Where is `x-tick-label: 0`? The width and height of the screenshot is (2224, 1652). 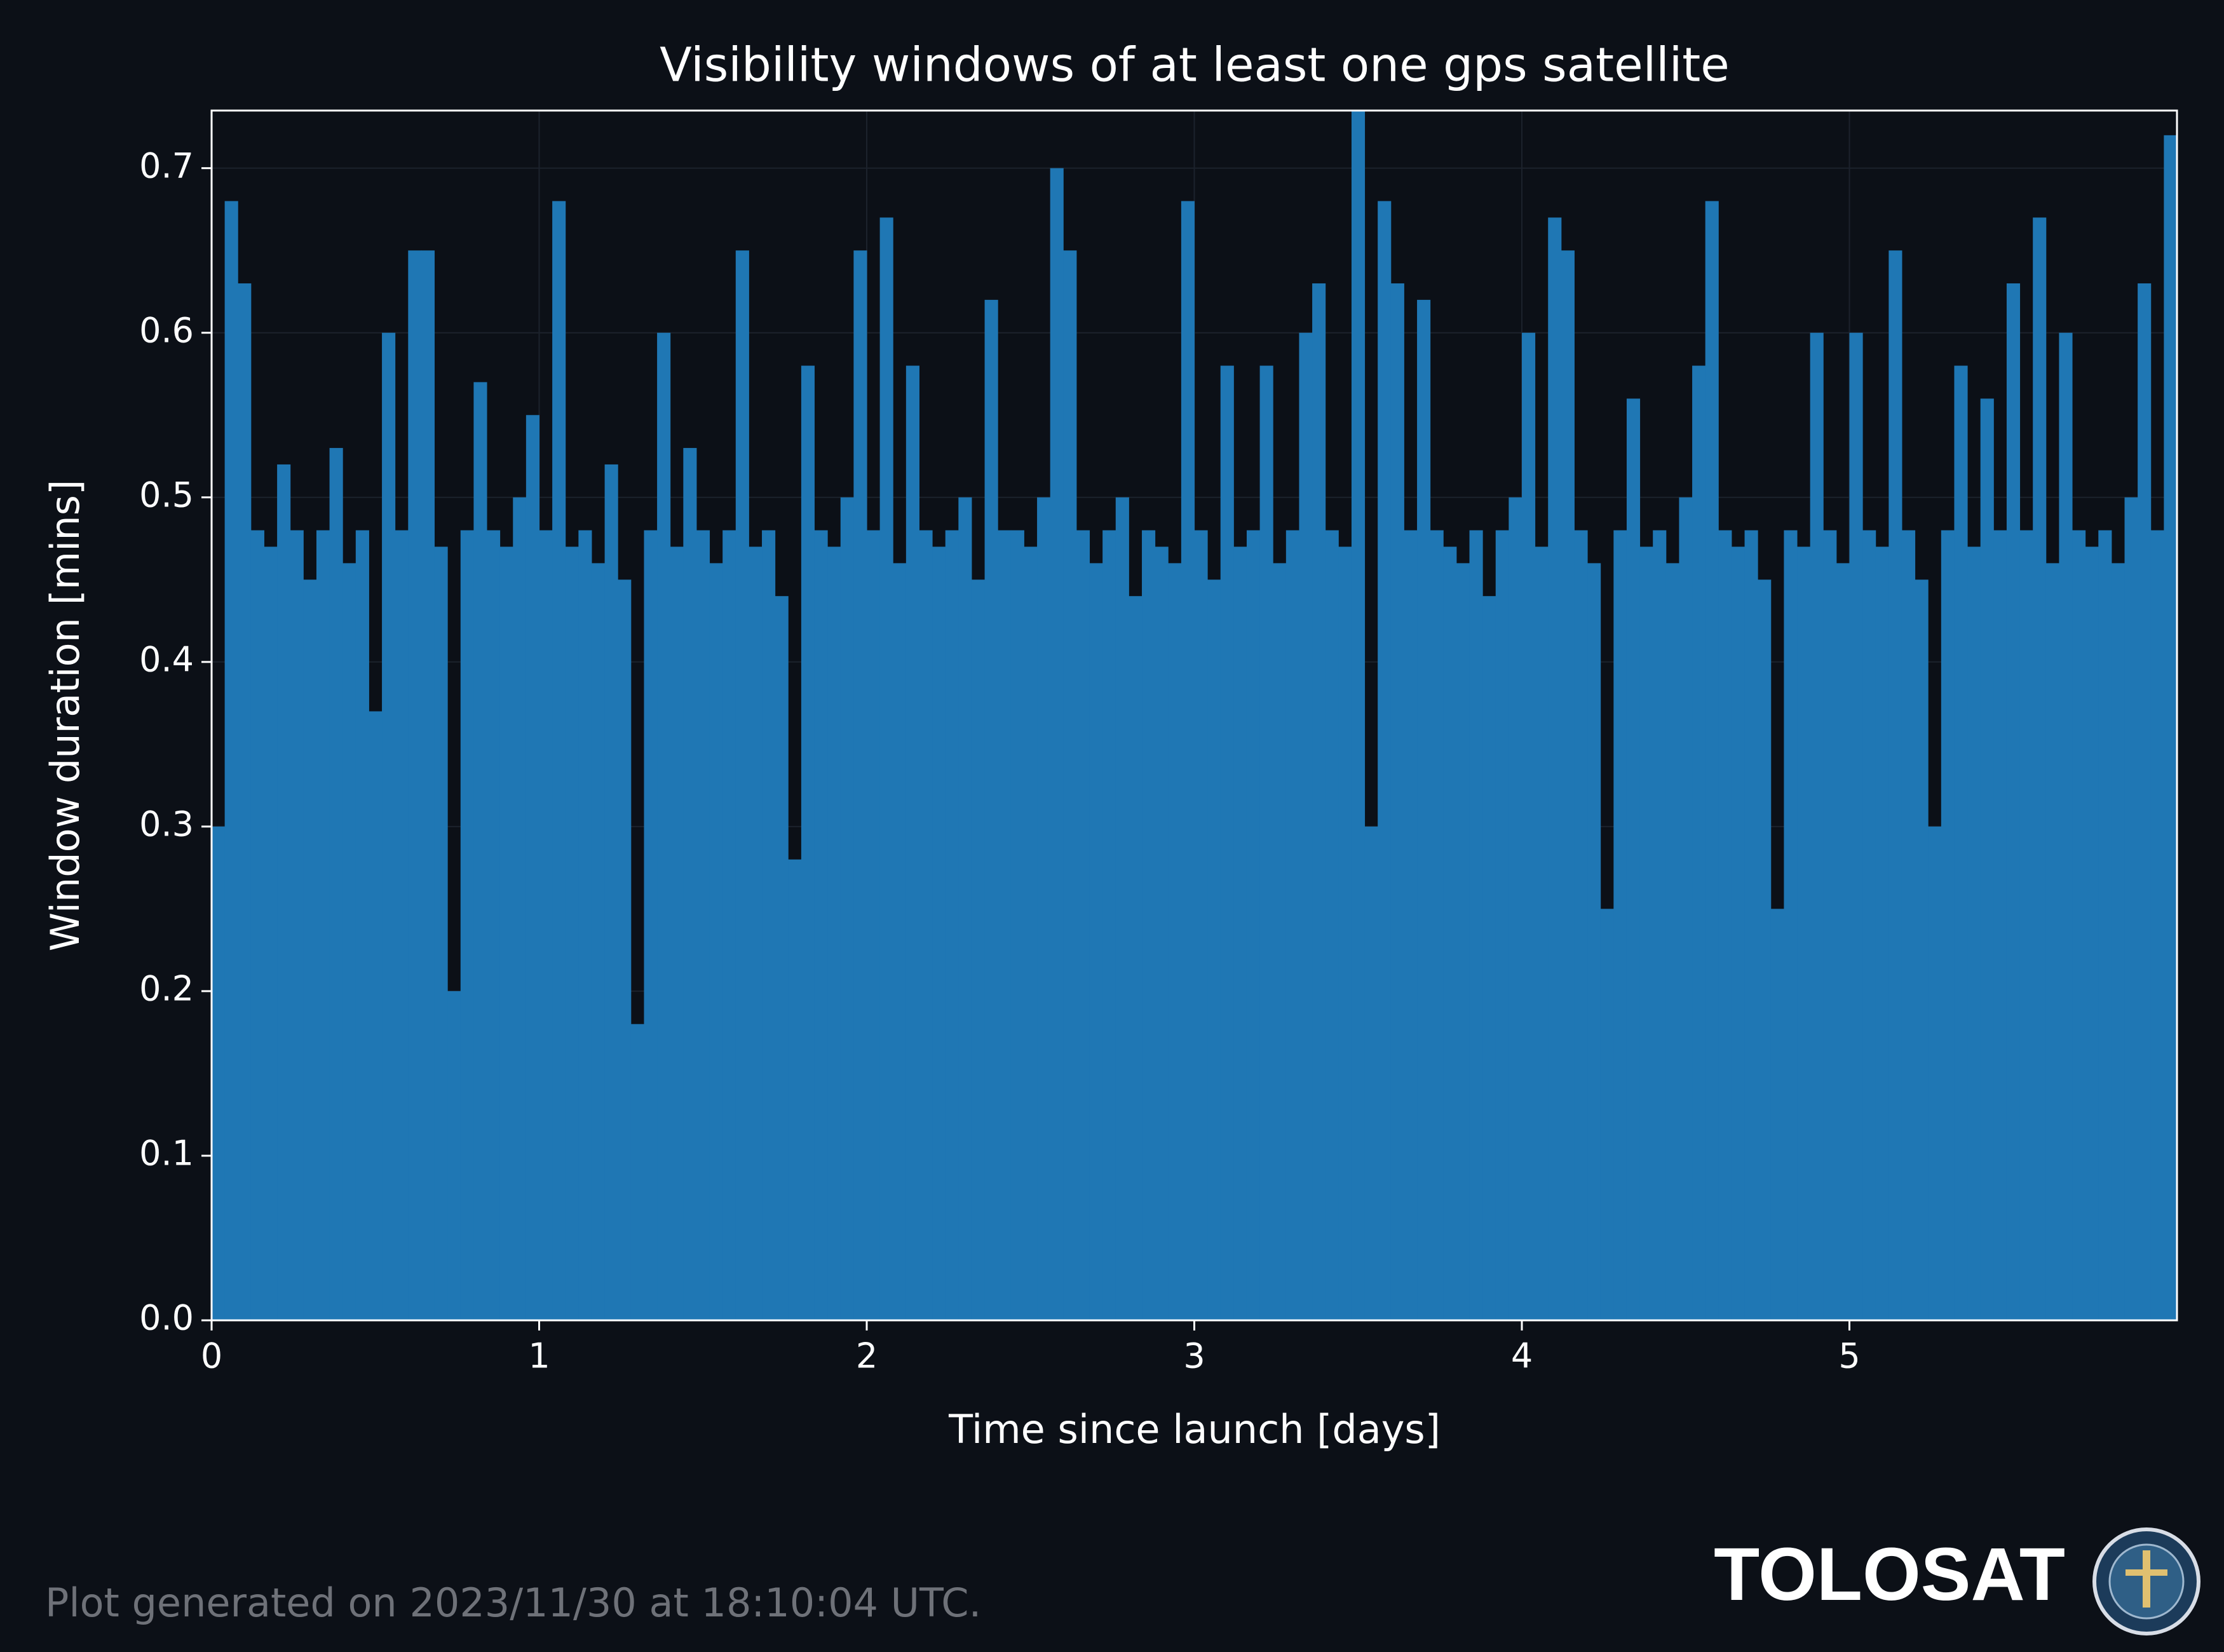 x-tick-label: 0 is located at coordinates (211, 1356).